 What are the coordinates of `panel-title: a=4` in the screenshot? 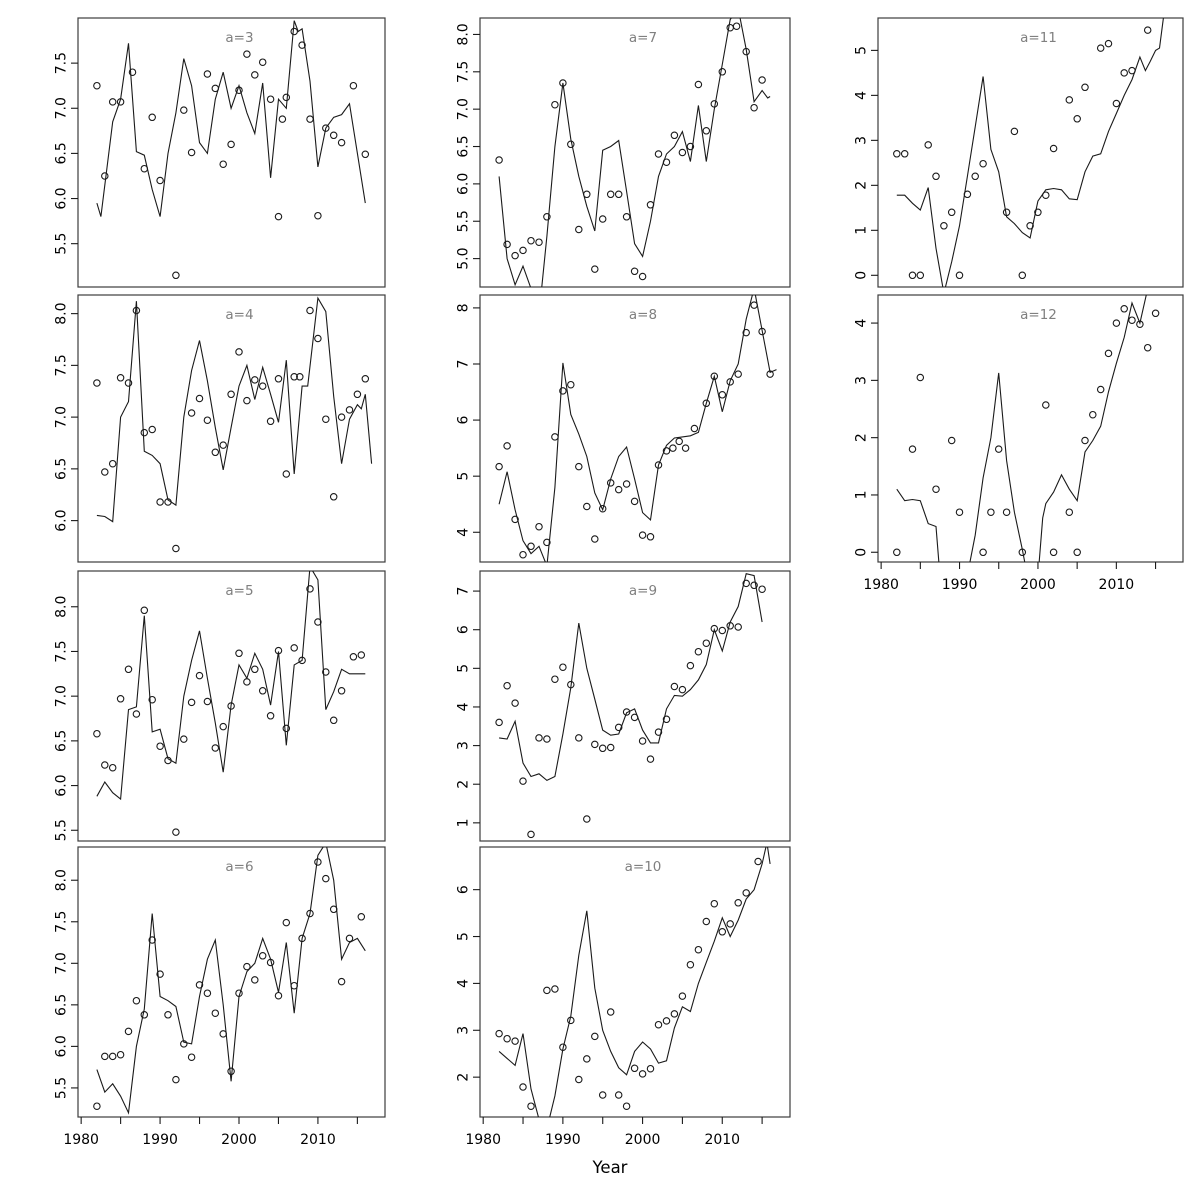 It's located at (239, 315).